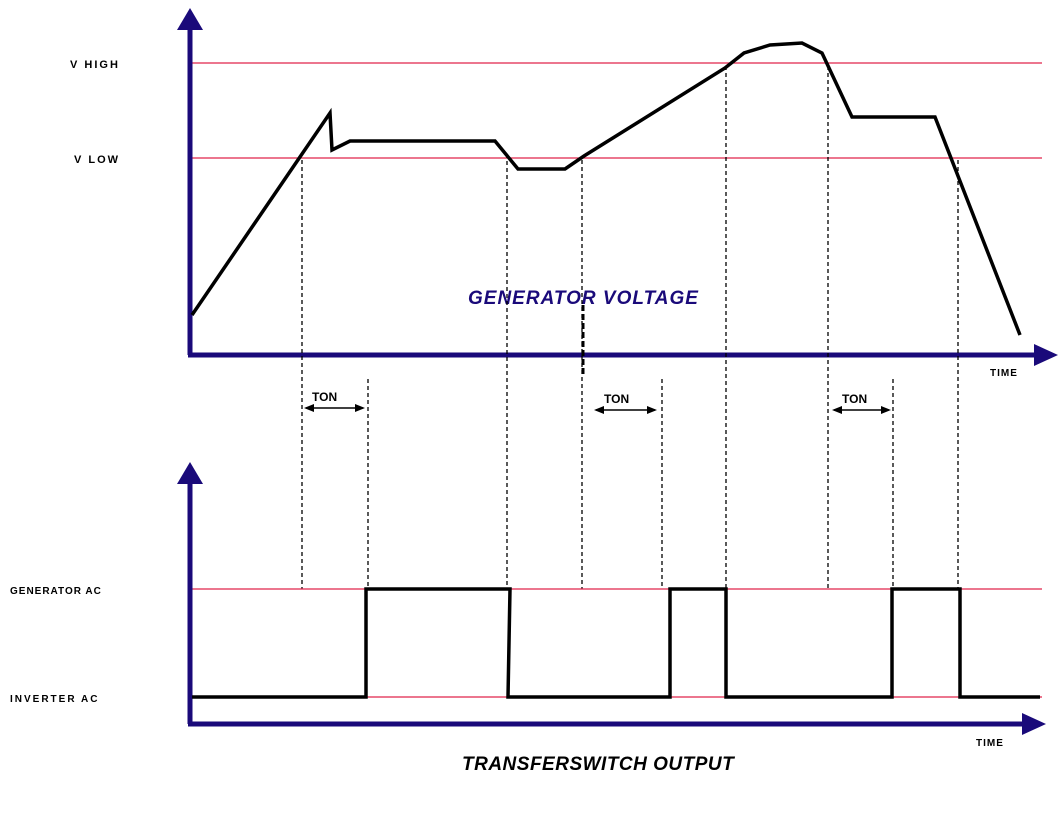 Image resolution: width=1060 pixels, height=832 pixels. I want to click on ton-marker-2: TON, so click(625, 403).